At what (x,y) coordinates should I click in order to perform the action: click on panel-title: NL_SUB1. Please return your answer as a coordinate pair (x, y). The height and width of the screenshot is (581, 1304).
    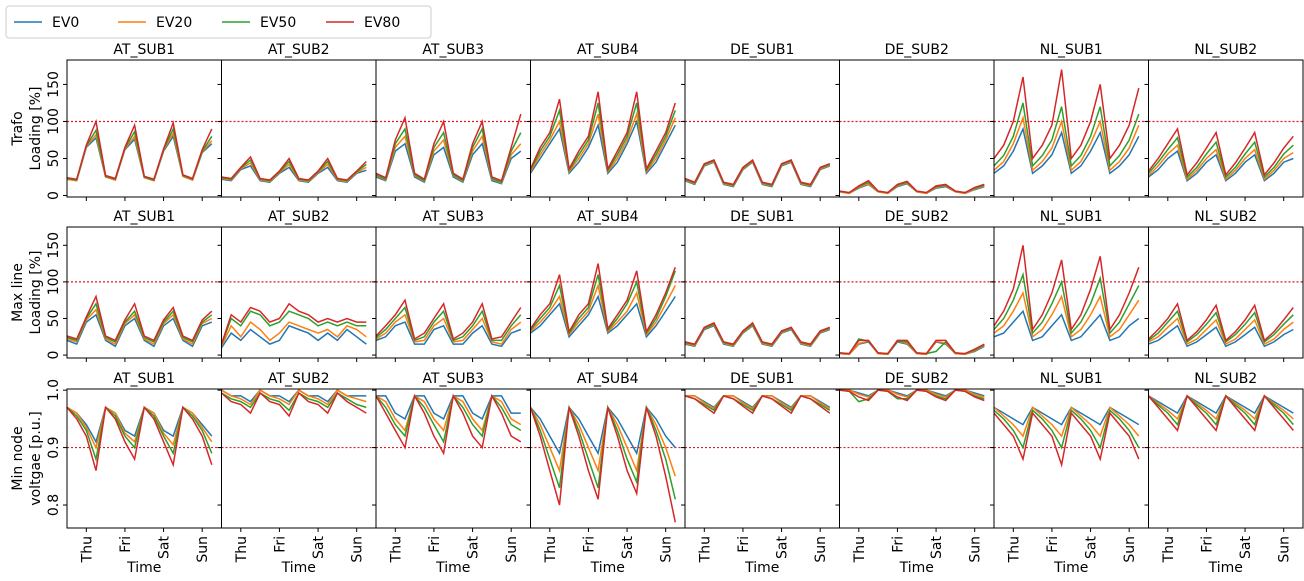
    Looking at the image, I should click on (1071, 217).